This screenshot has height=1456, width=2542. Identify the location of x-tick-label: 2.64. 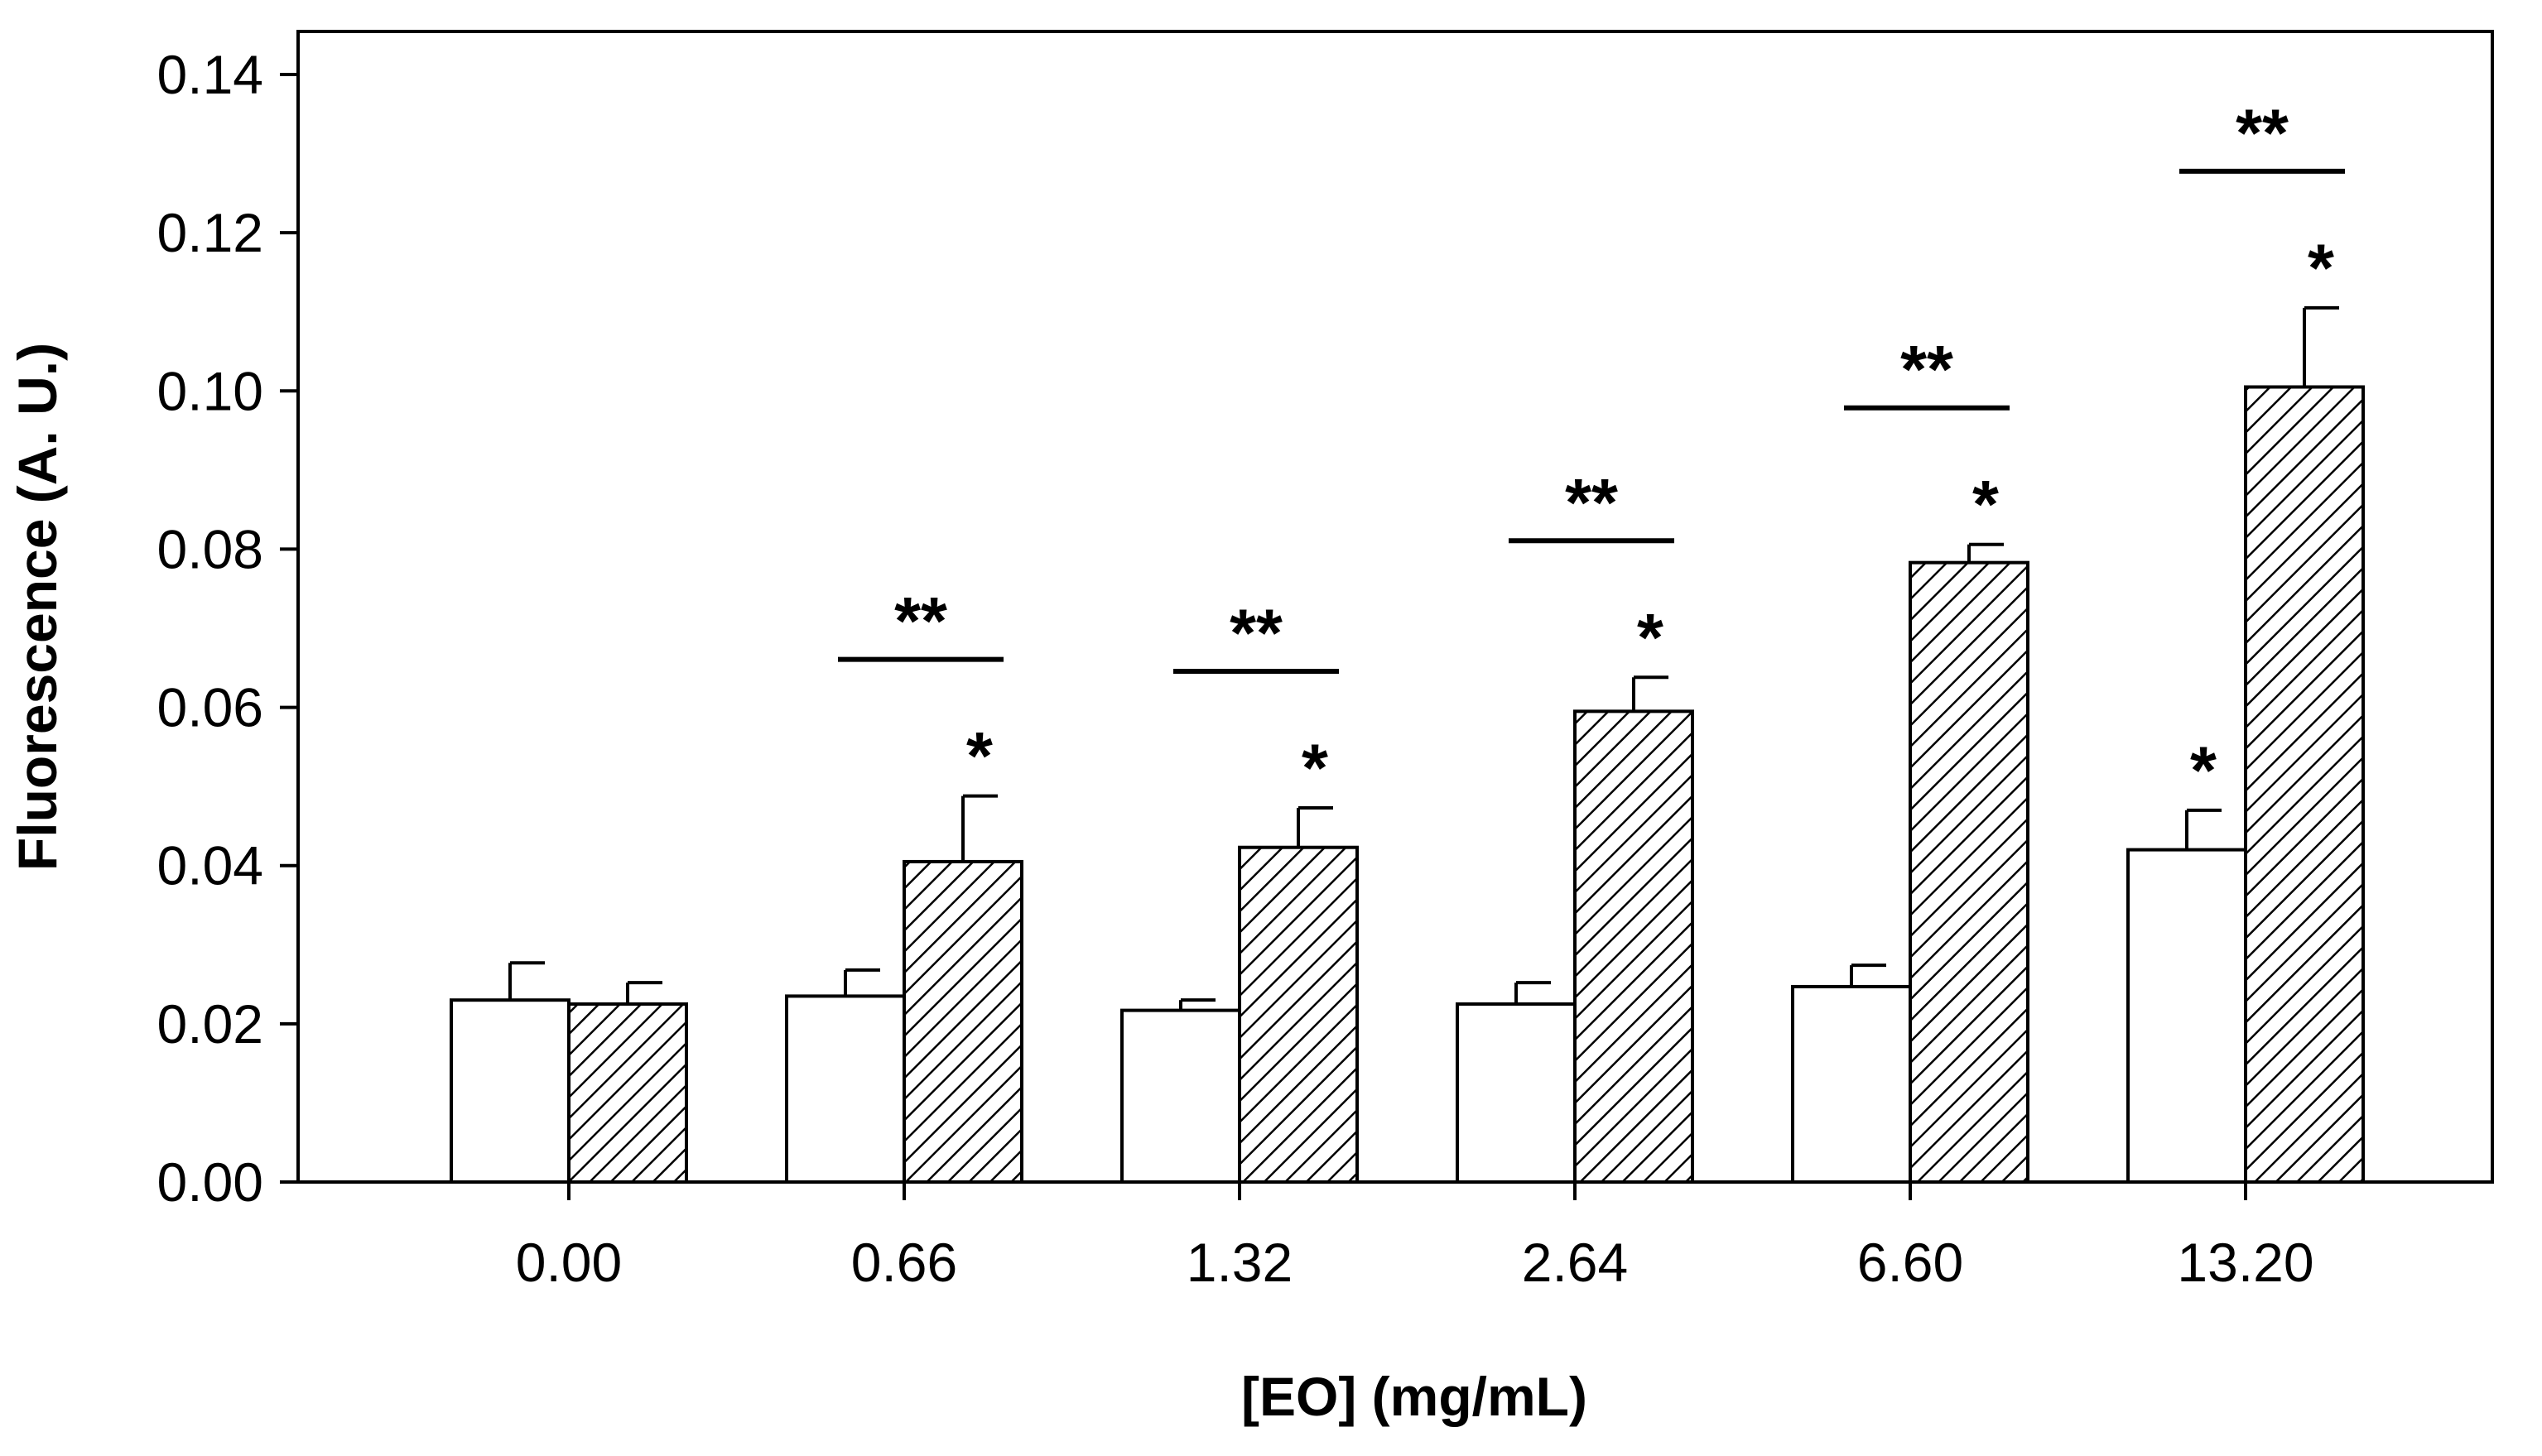
(1575, 1262).